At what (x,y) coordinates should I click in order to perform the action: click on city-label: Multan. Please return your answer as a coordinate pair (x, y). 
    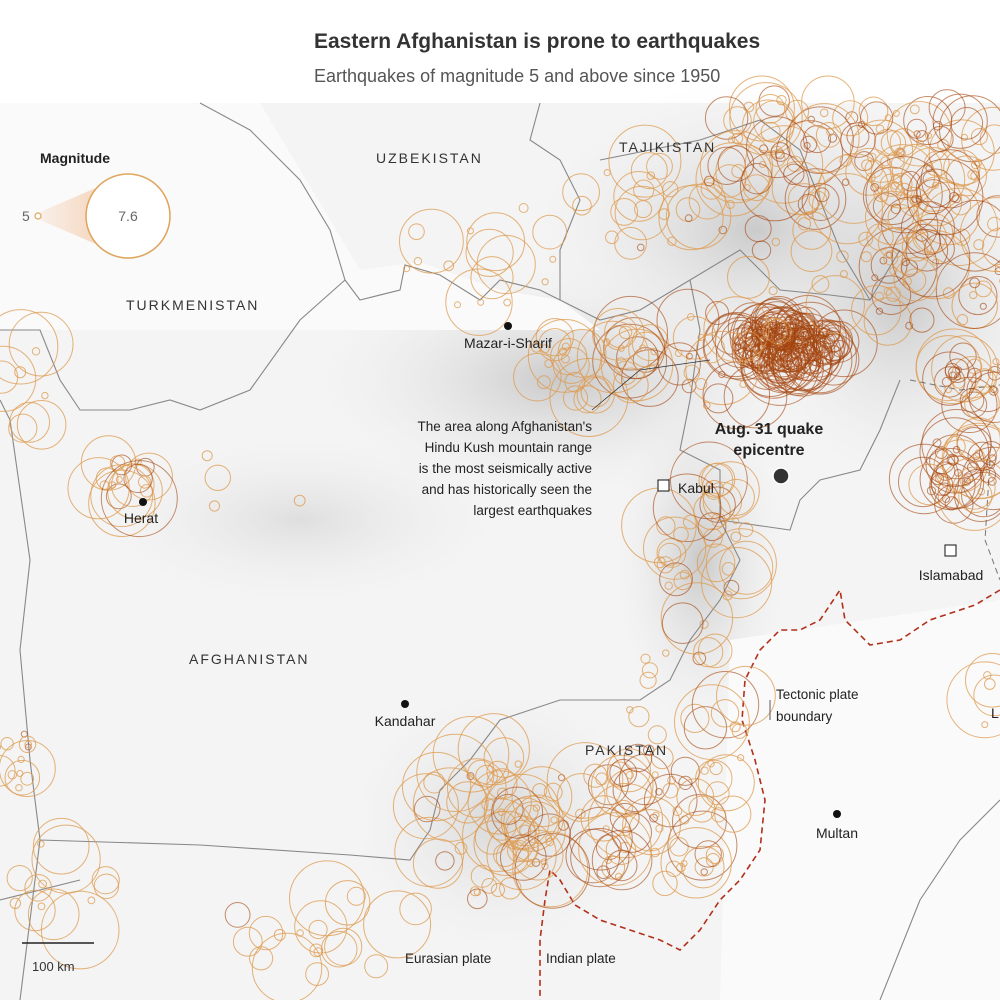
    Looking at the image, I should click on (837, 833).